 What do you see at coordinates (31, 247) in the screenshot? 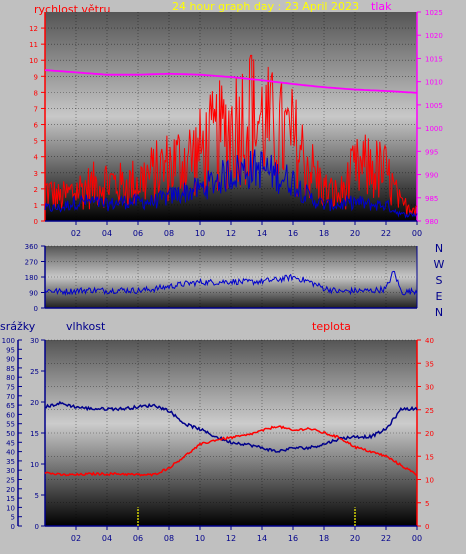
I see `direction-y-tick-label: 360` at bounding box center [31, 247].